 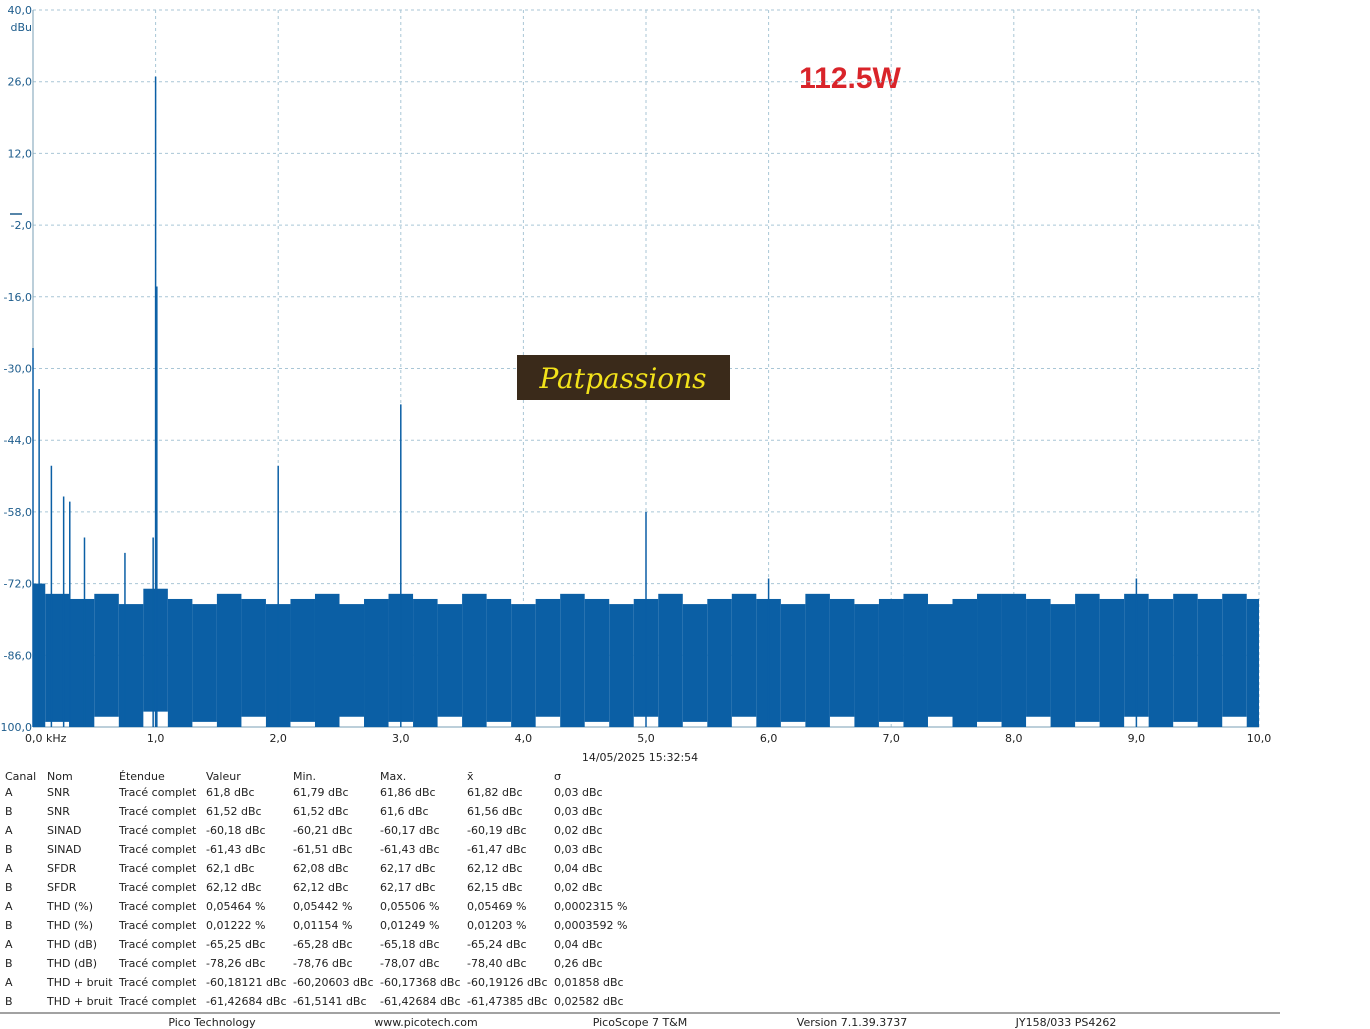 What do you see at coordinates (410, 830) in the screenshot?
I see `table-cell: -60,17 dBc` at bounding box center [410, 830].